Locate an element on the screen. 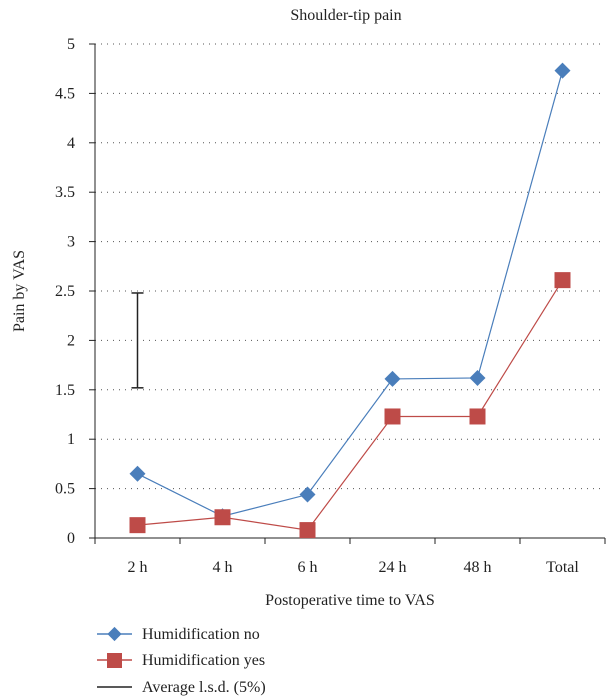 This screenshot has width=613, height=700. legend-label-average-lsd: Average l.s.d. (5%) is located at coordinates (204, 687).